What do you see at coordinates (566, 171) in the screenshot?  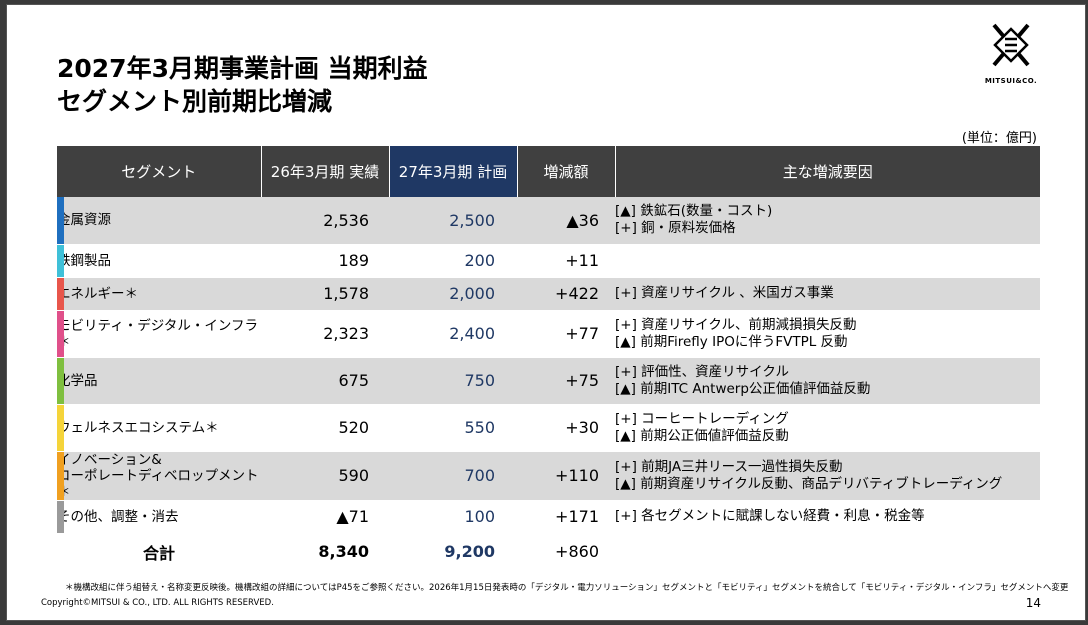 I see `header-diff: 増減額` at bounding box center [566, 171].